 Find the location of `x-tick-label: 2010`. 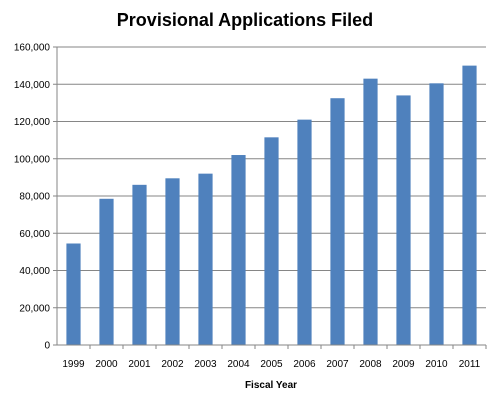

x-tick-label: 2010 is located at coordinates (436, 364).